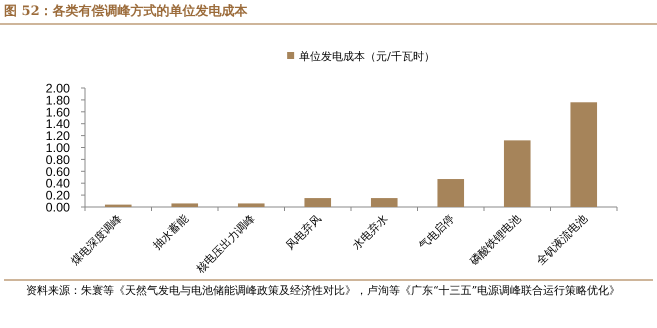  Describe the element at coordinates (495, 240) in the screenshot. I see `x-tick-label: 磷酸铁锂电池` at that location.